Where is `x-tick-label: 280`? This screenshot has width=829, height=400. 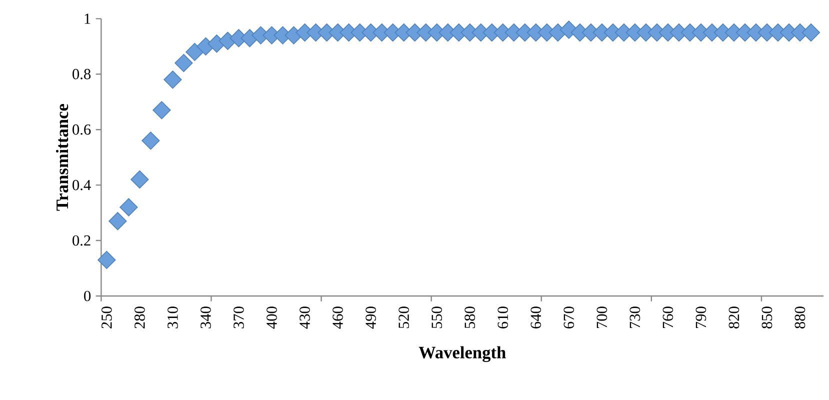
x-tick-label: 280 is located at coordinates (139, 317).